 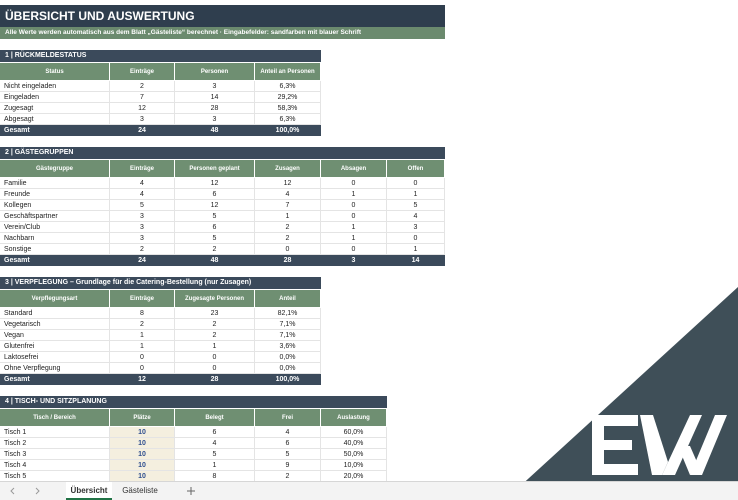 What do you see at coordinates (55, 119) in the screenshot?
I see `table-cell: Abgesagt` at bounding box center [55, 119].